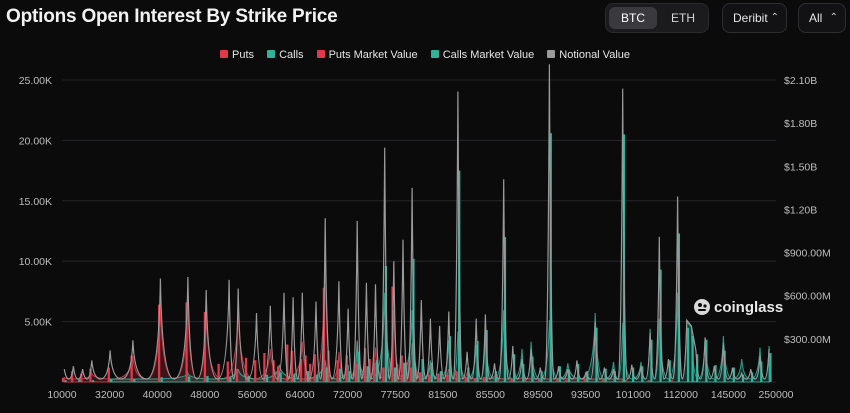 The width and height of the screenshot is (850, 413). Describe the element at coordinates (482, 55) in the screenshot. I see `legend-item-calls-market-value: Calls Market Value` at that location.